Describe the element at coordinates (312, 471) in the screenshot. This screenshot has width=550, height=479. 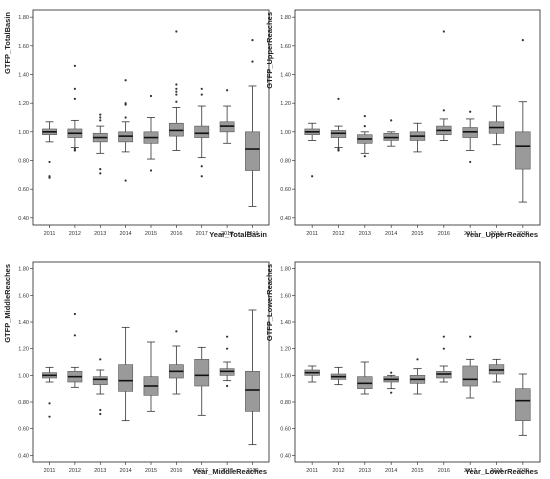
I see `x-tick-label: 2011` at that location.